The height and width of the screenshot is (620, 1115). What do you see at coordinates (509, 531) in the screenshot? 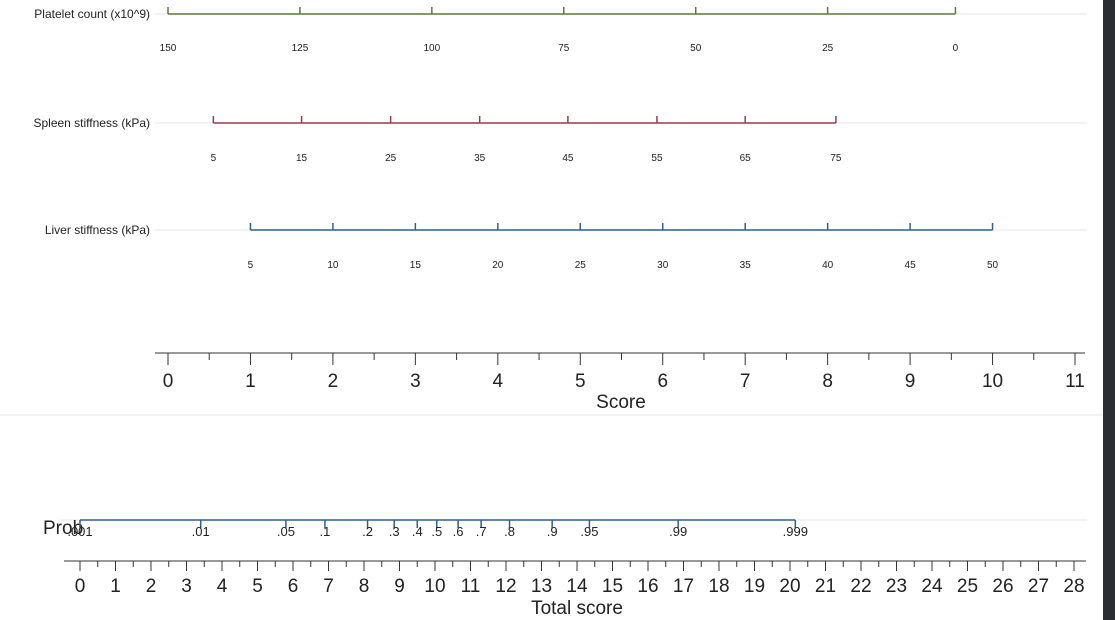
I see `prob-tick-label: .8` at bounding box center [509, 531].